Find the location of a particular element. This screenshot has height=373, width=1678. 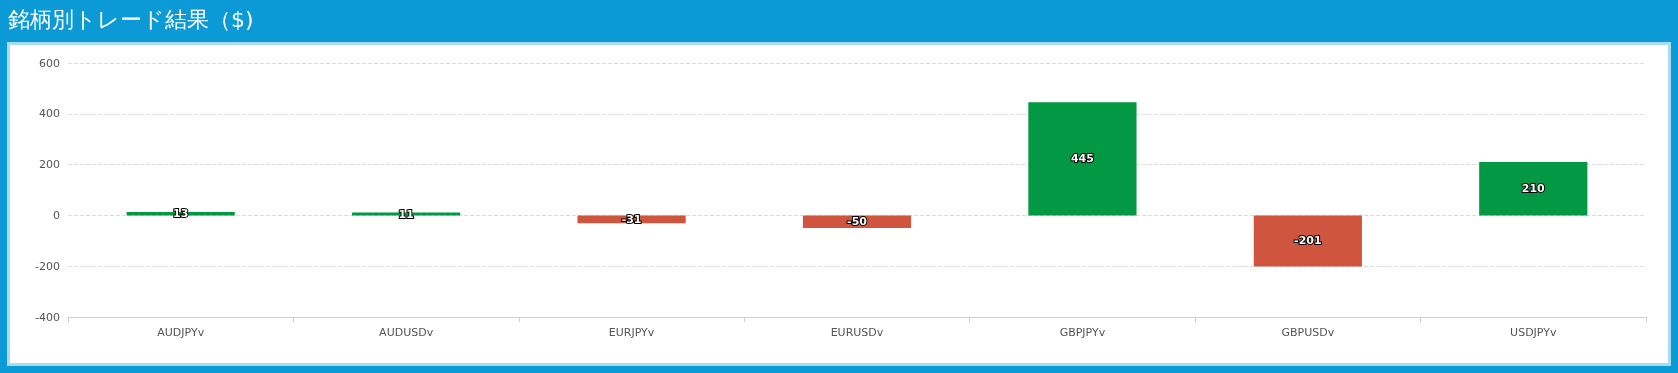

x-tick-label: USDJPYv is located at coordinates (1533, 332).